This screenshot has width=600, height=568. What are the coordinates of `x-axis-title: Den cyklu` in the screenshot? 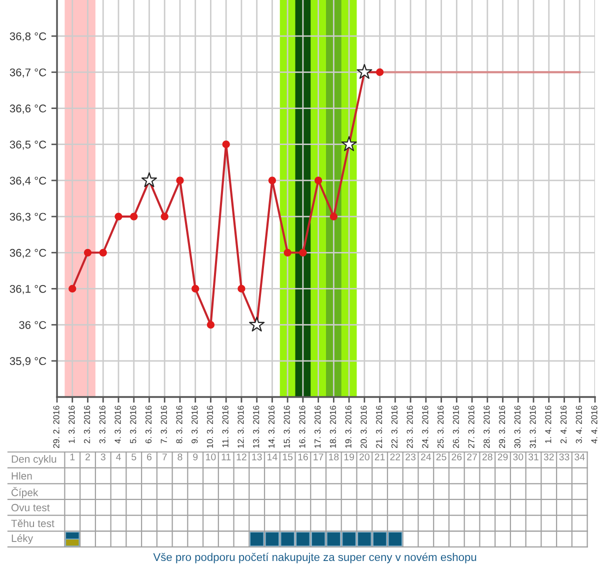 It's located at (34, 460).